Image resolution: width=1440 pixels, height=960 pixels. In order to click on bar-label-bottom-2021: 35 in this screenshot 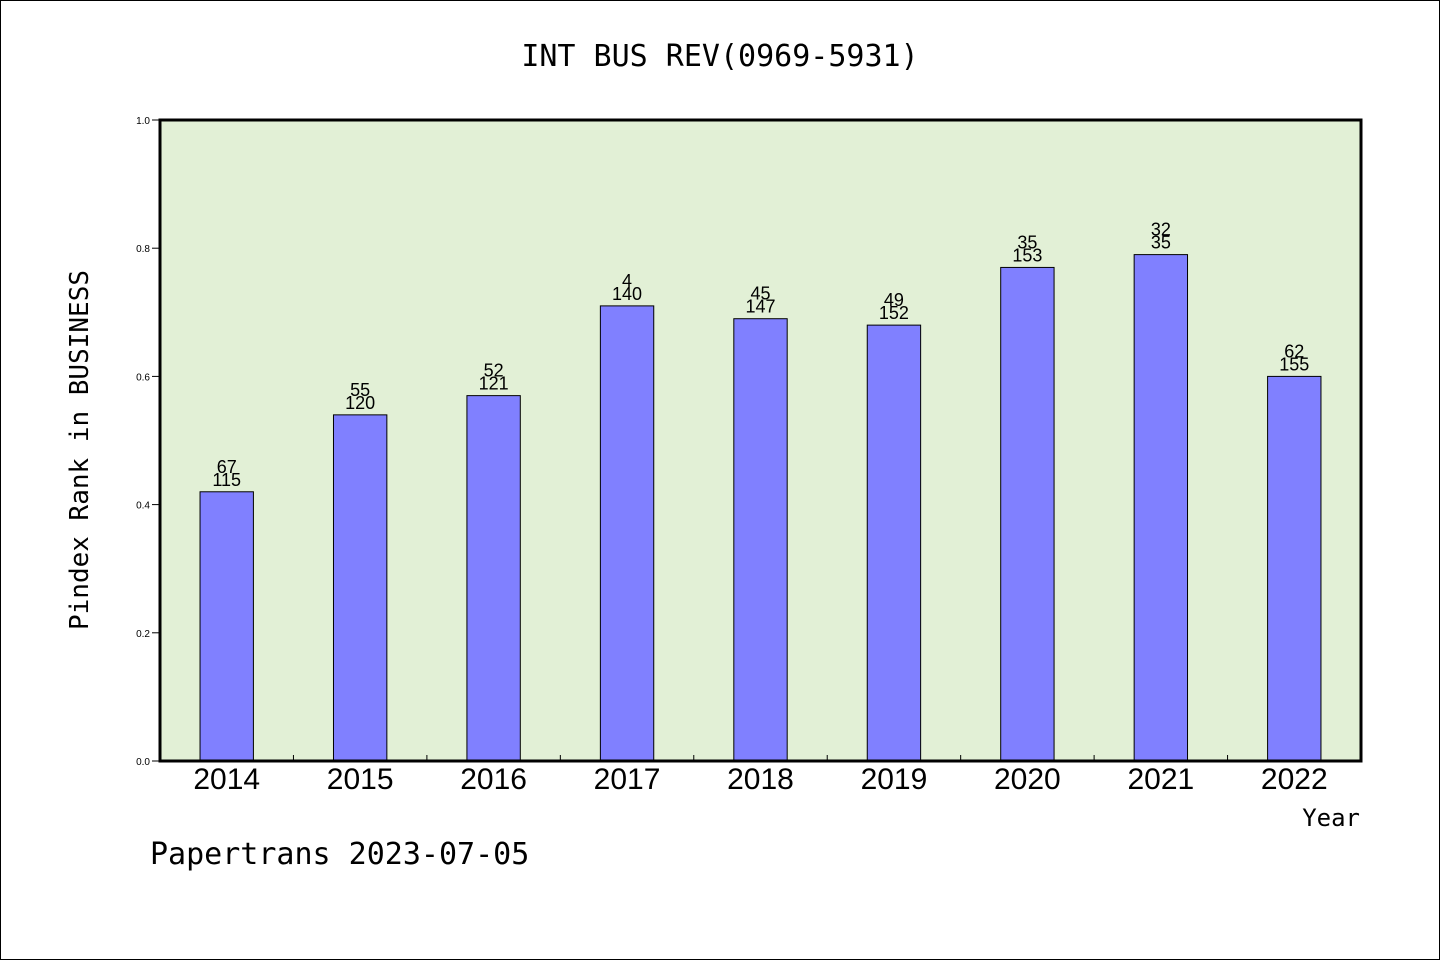, I will do `click(1161, 243)`.